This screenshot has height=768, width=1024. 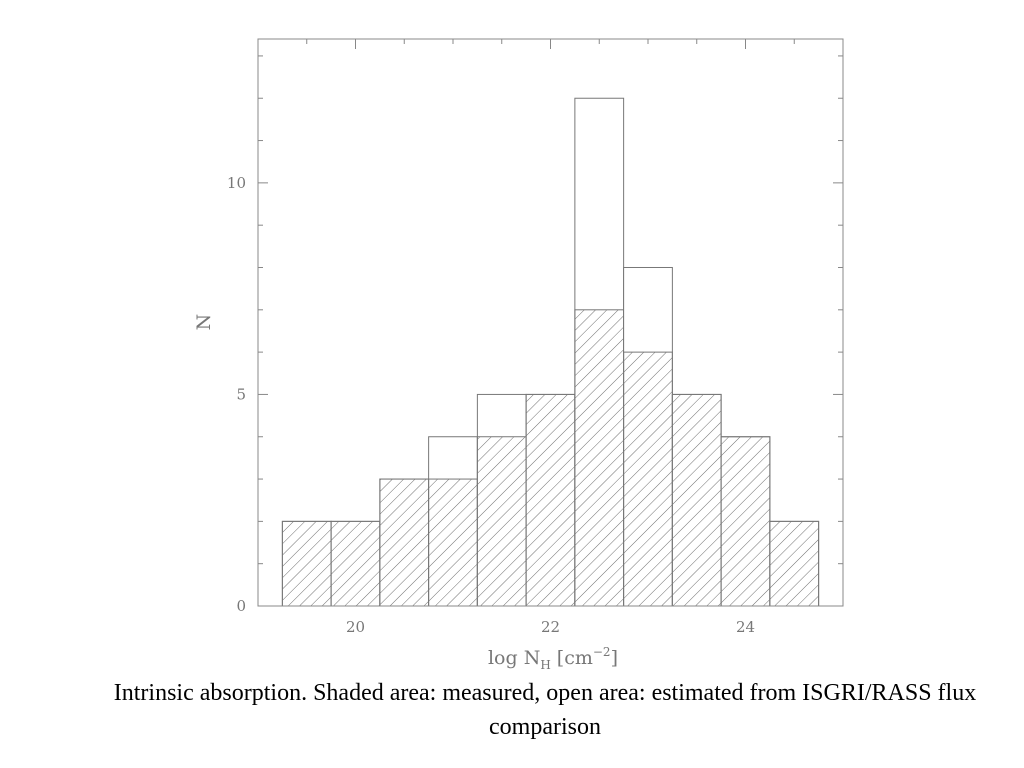 I want to click on x-axis-title-subscript: H, so click(x=545, y=665).